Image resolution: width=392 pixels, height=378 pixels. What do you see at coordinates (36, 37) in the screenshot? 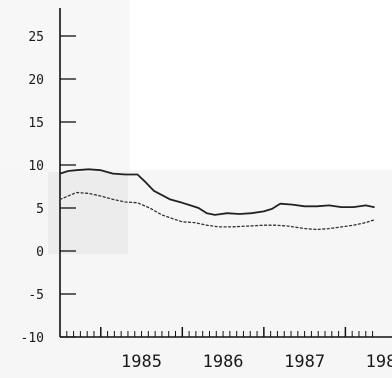
I see `y-tick-label: 25` at bounding box center [36, 37].